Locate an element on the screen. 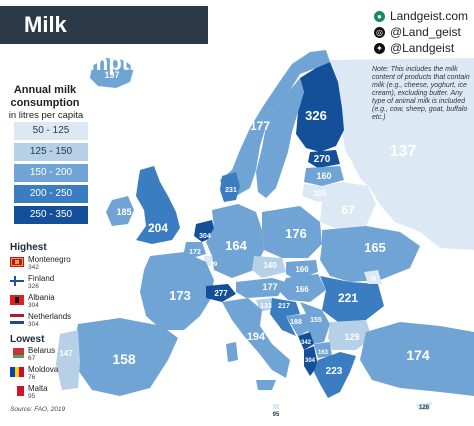 The width and height of the screenshot is (474, 426). label-croatia: 217 is located at coordinates (284, 306).